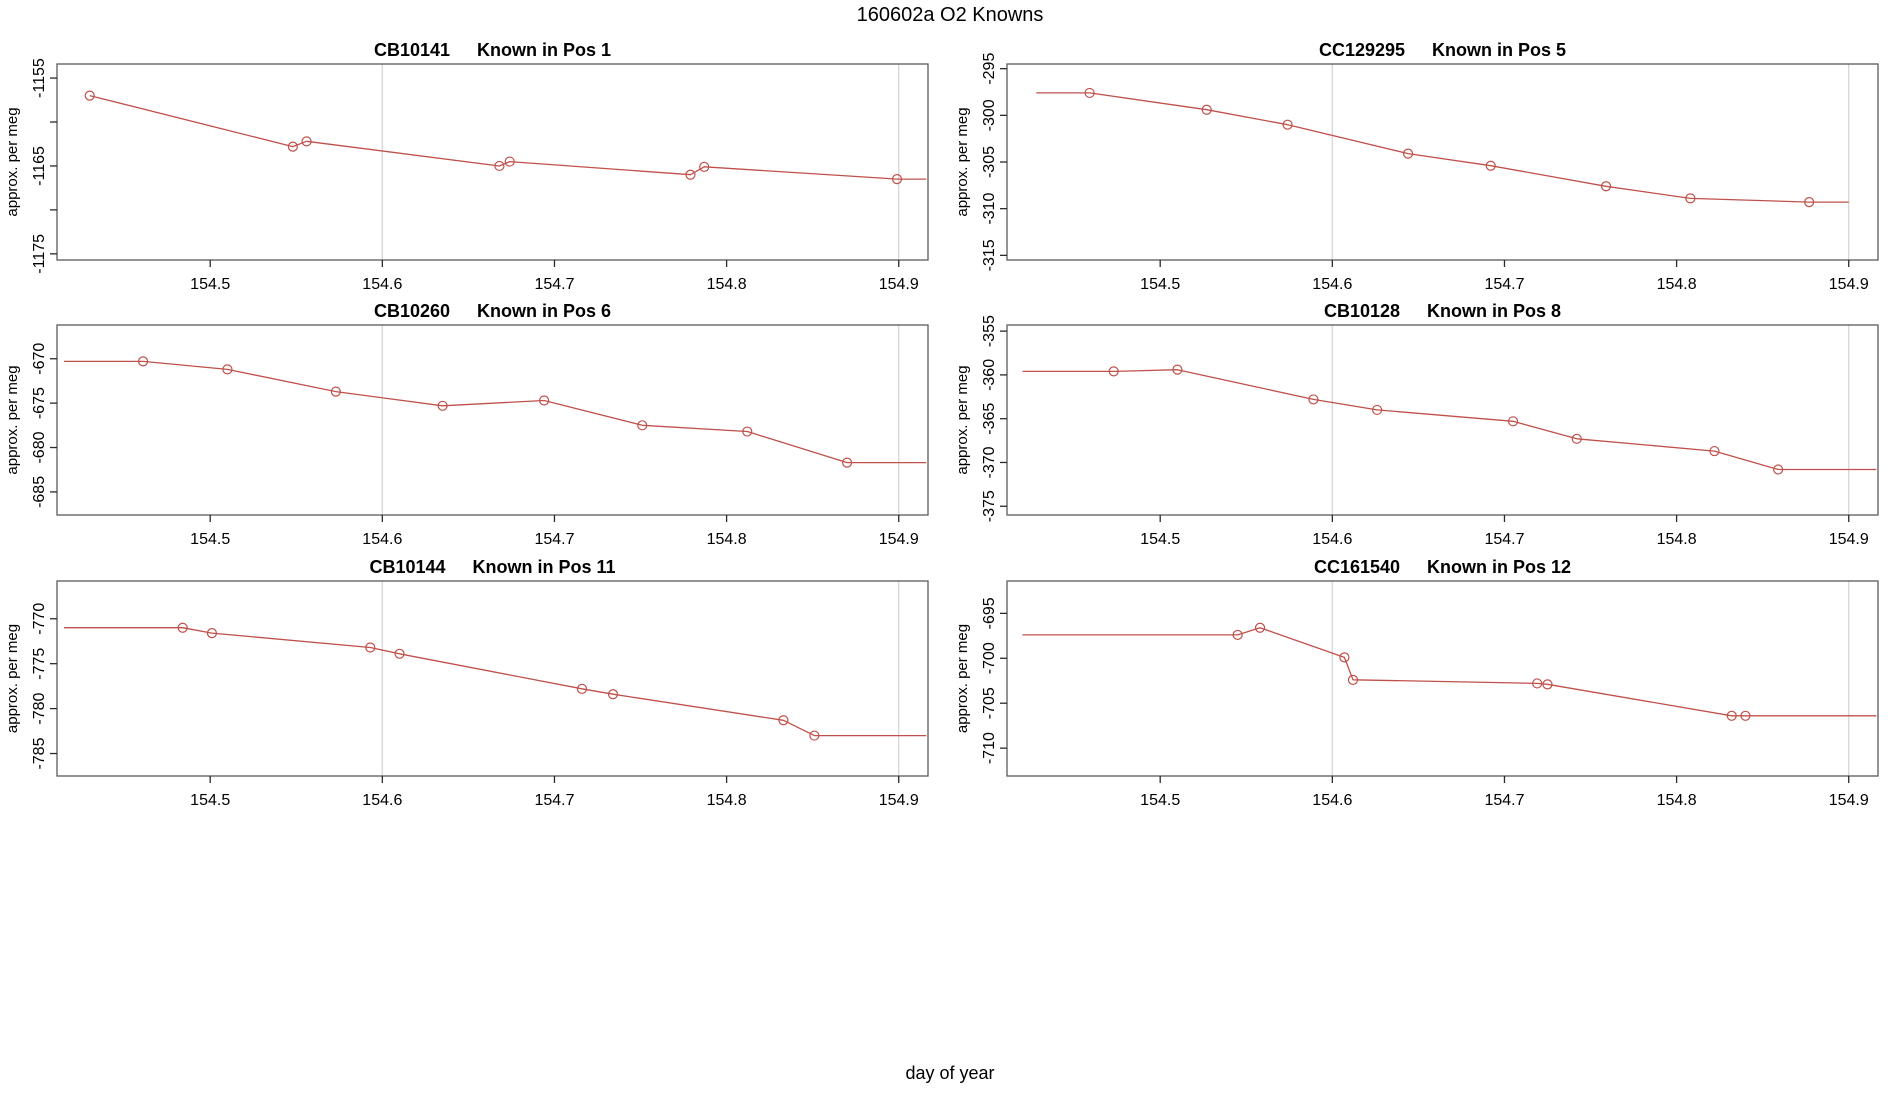 The image size is (1900, 1100). Describe the element at coordinates (39, 78) in the screenshot. I see `y-tick-label: -1155` at that location.